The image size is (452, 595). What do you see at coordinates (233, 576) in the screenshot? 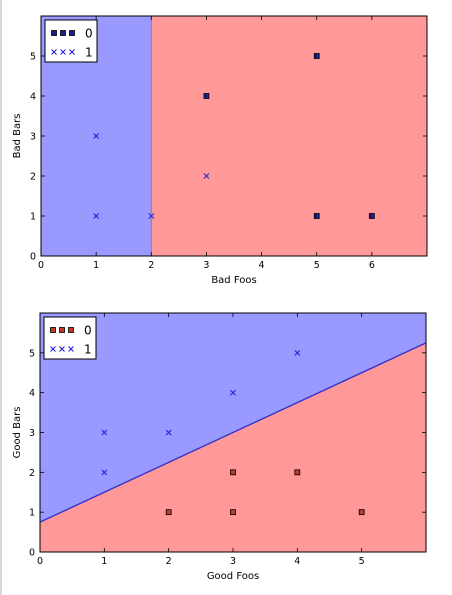
I see `x-axis-label: Good Foos` at bounding box center [233, 576].